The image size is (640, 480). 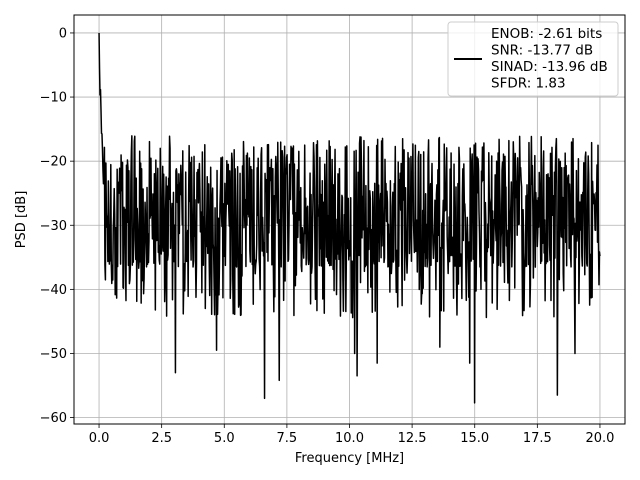 I want to click on x-tick-label: 20.0, so click(x=599, y=438).